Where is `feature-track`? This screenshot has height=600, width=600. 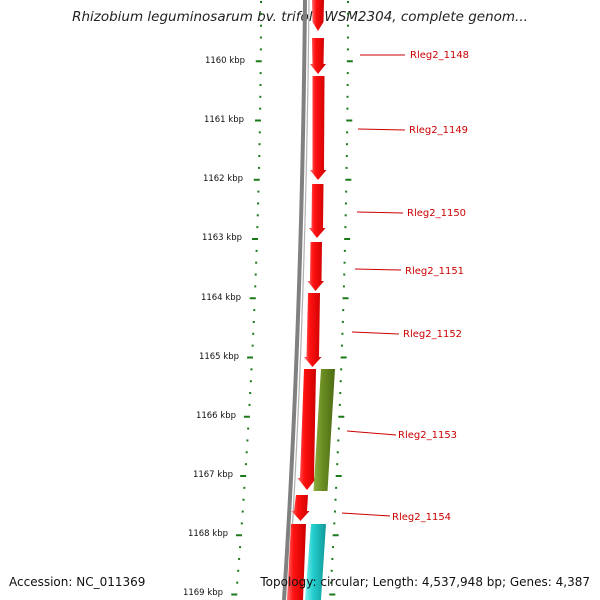
feature-track is located at coordinates (320, 484).